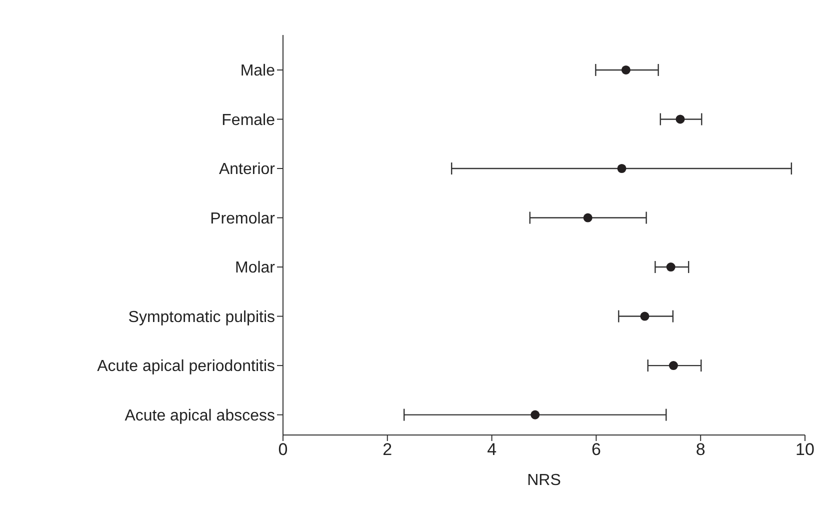 Image resolution: width=827 pixels, height=506 pixels. Describe the element at coordinates (186, 367) in the screenshot. I see `y-tick-label: Acute apical periodontitis` at that location.